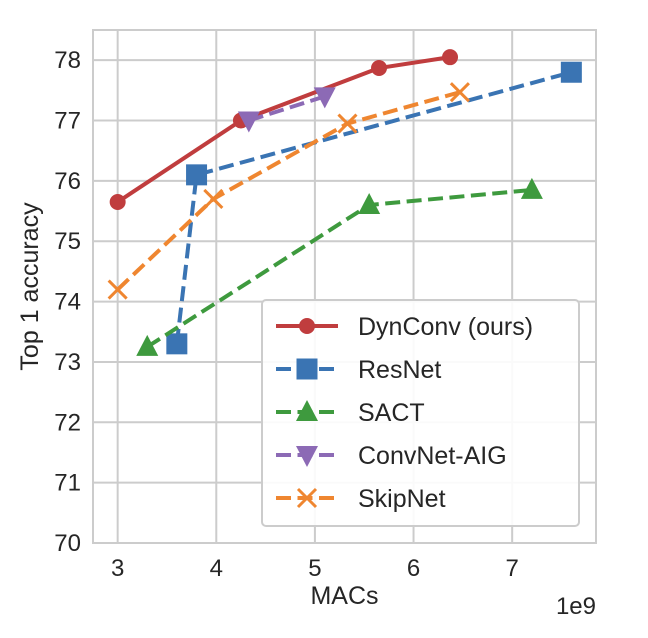 The height and width of the screenshot is (638, 648). Describe the element at coordinates (67, 483) in the screenshot. I see `y-tick-label: 71` at that location.